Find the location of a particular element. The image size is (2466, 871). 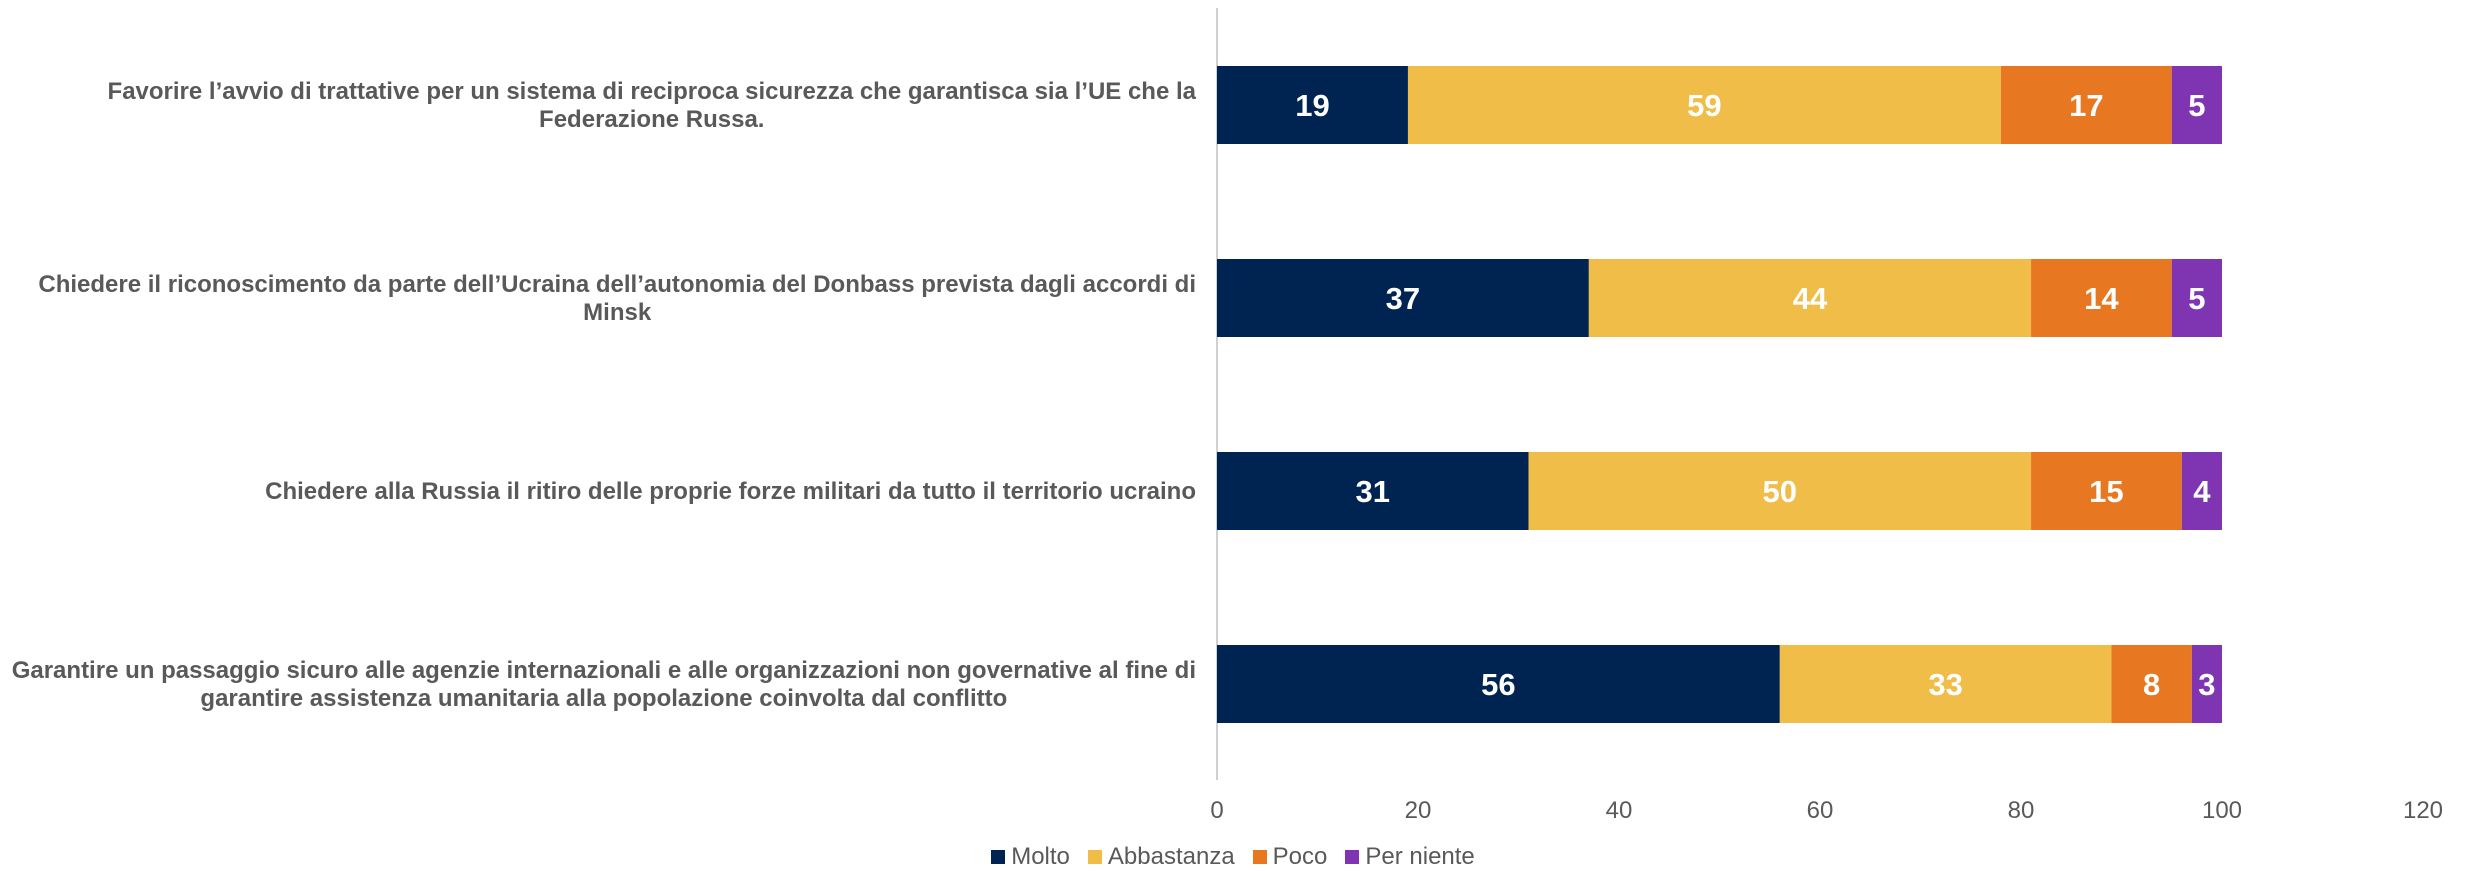

data-label: 33 is located at coordinates (1945, 684).